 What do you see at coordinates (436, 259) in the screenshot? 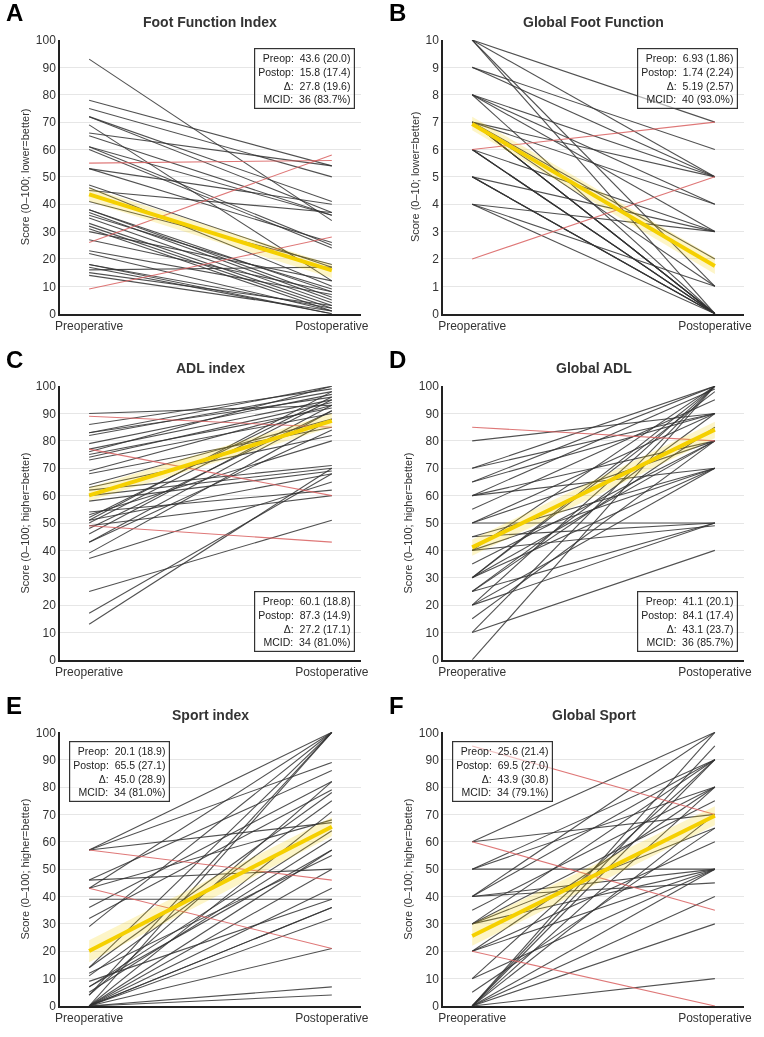
I see `y-tick-label: 2` at bounding box center [436, 259].